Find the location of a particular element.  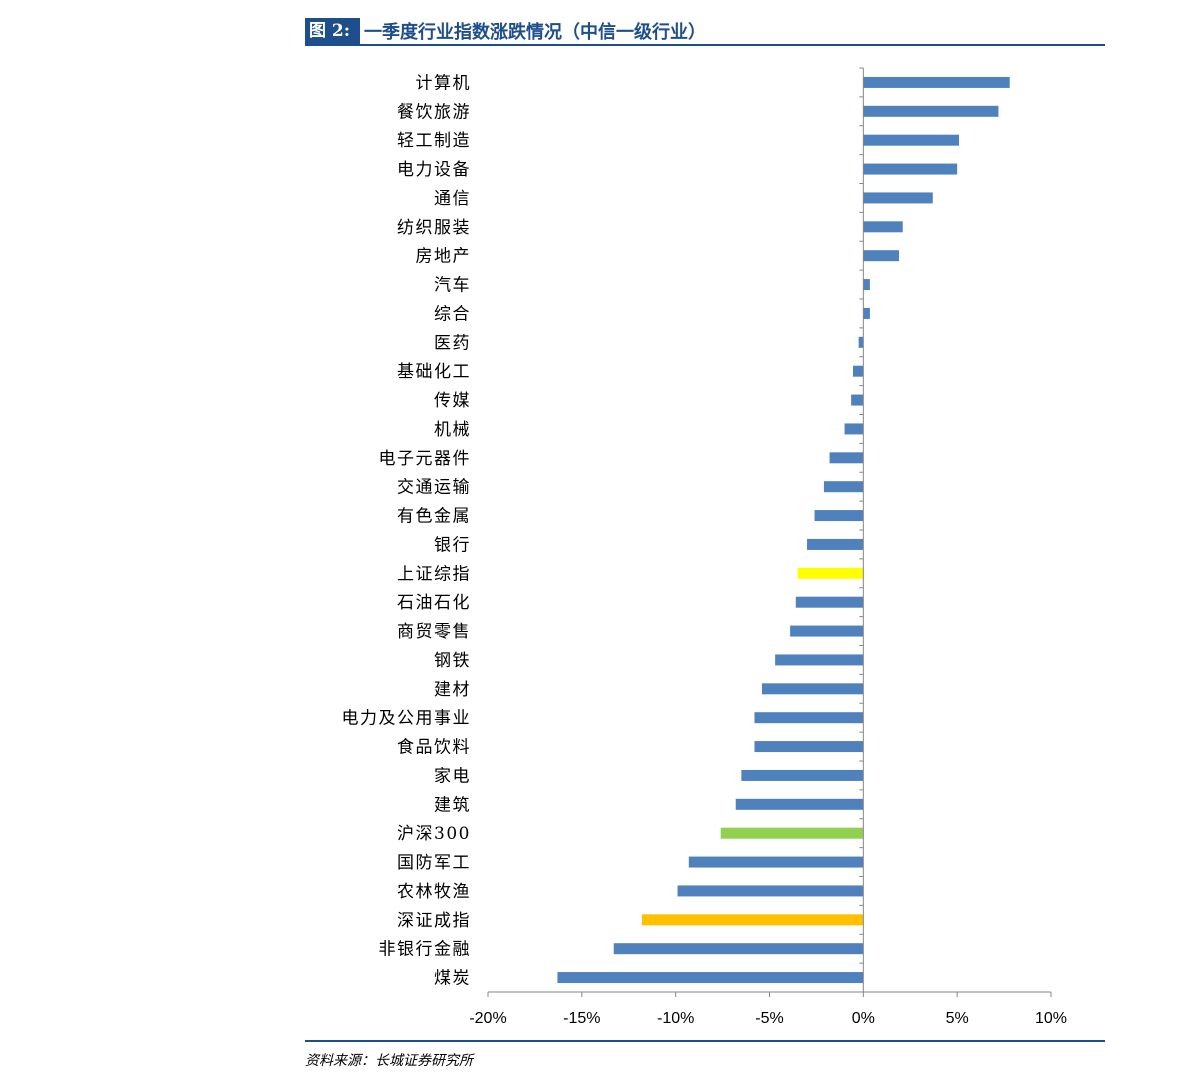

category-label: 有色金属 is located at coordinates (434, 517).